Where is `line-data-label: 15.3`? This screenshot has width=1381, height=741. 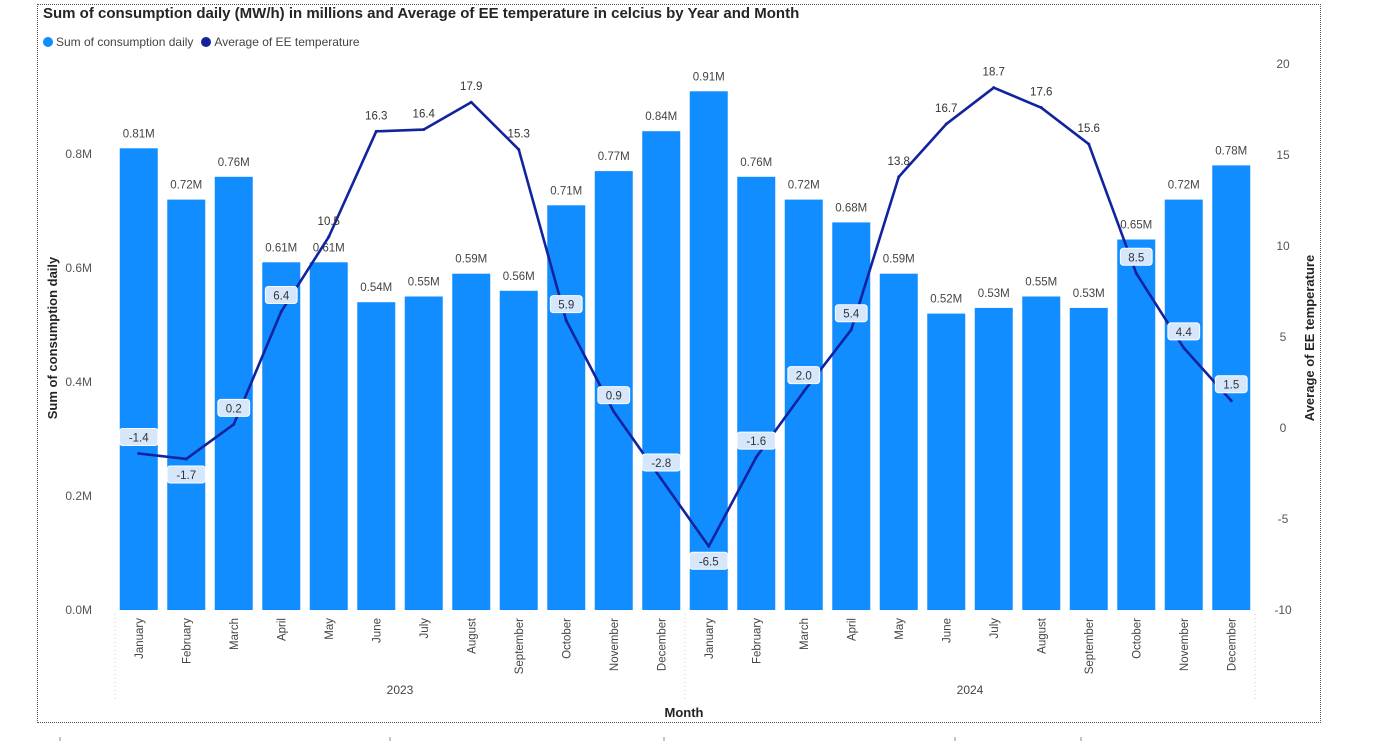 line-data-label: 15.3 is located at coordinates (519, 135).